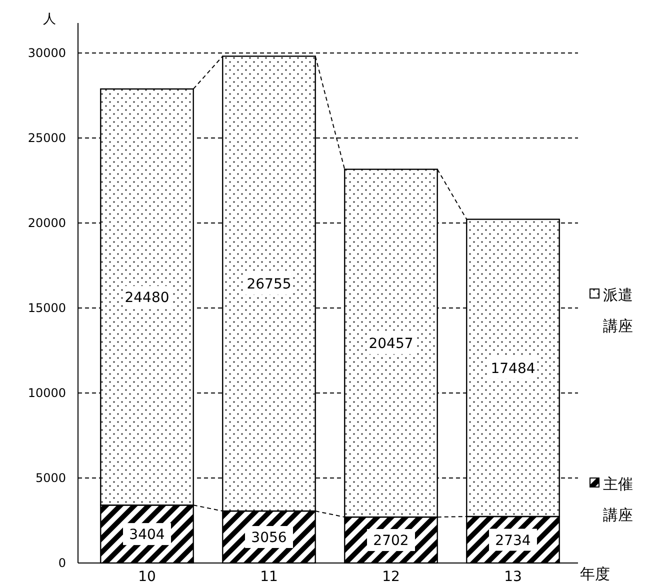 This screenshot has height=583, width=646. What do you see at coordinates (47, 138) in the screenshot?
I see `y-tick-label: 25000` at bounding box center [47, 138].